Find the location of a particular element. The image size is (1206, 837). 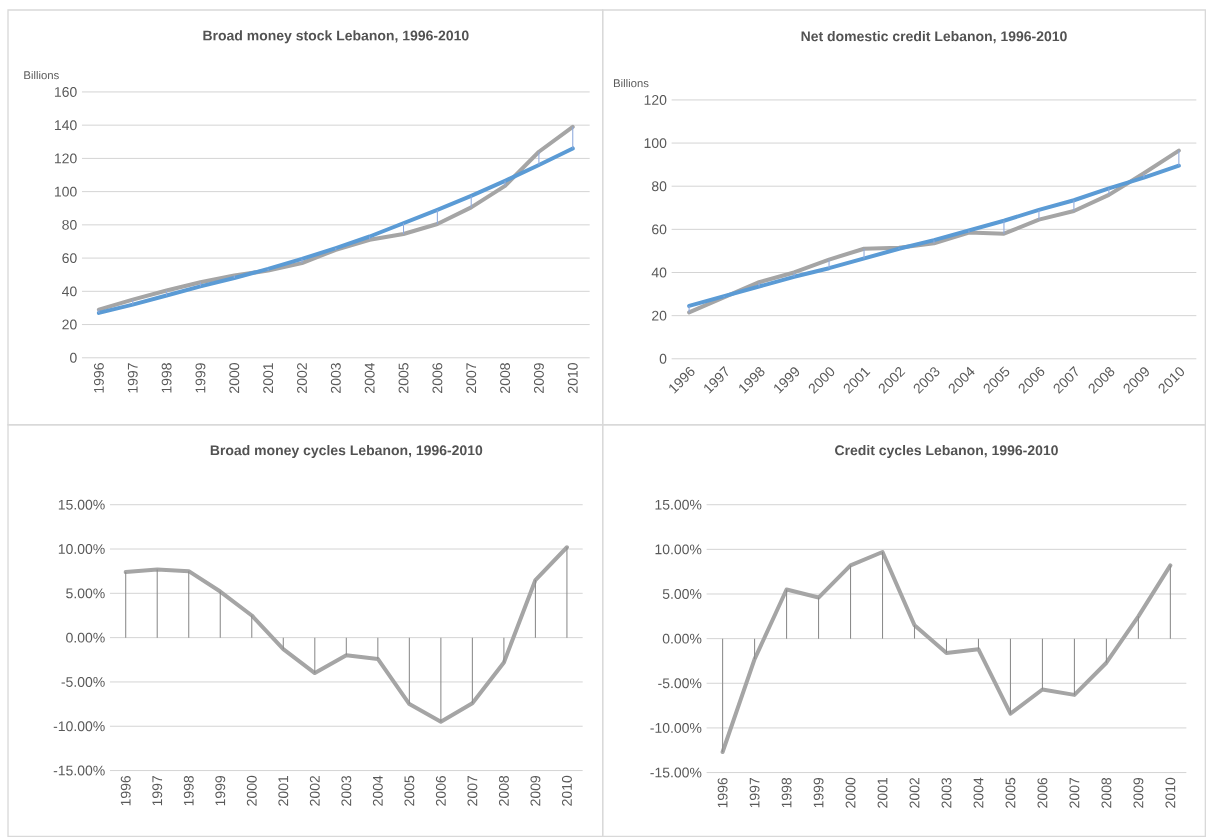

y-tick-label: 140 is located at coordinates (65, 125).